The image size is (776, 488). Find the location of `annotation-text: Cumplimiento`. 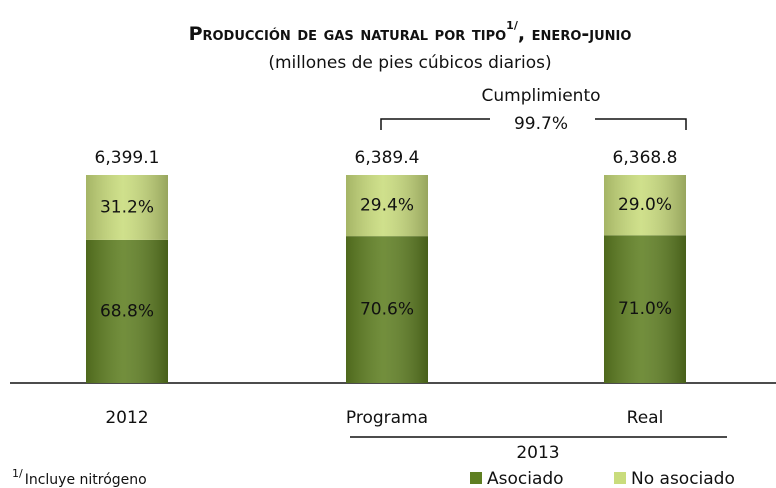

annotation-text: Cumplimiento is located at coordinates (540, 96).